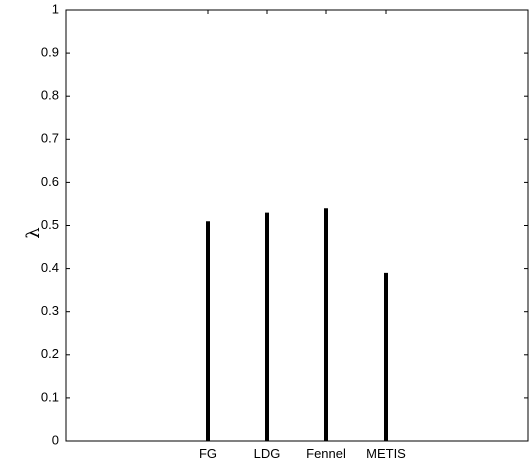 The width and height of the screenshot is (531, 472). Describe the element at coordinates (326, 453) in the screenshot. I see `x-tick-label: Fennel` at that location.